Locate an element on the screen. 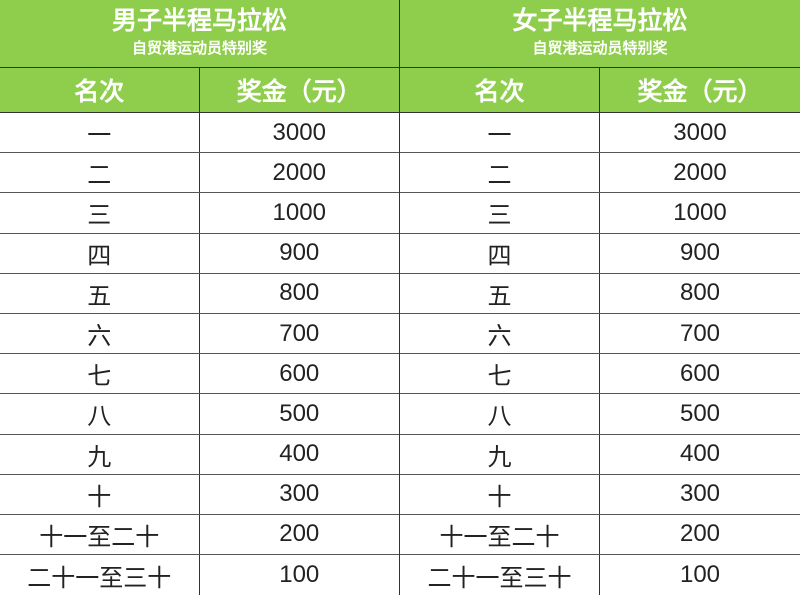 This screenshot has height=595, width=800. table-title-block: 男子半程马拉松 自贸港运动员特别奖 is located at coordinates (199, 34).